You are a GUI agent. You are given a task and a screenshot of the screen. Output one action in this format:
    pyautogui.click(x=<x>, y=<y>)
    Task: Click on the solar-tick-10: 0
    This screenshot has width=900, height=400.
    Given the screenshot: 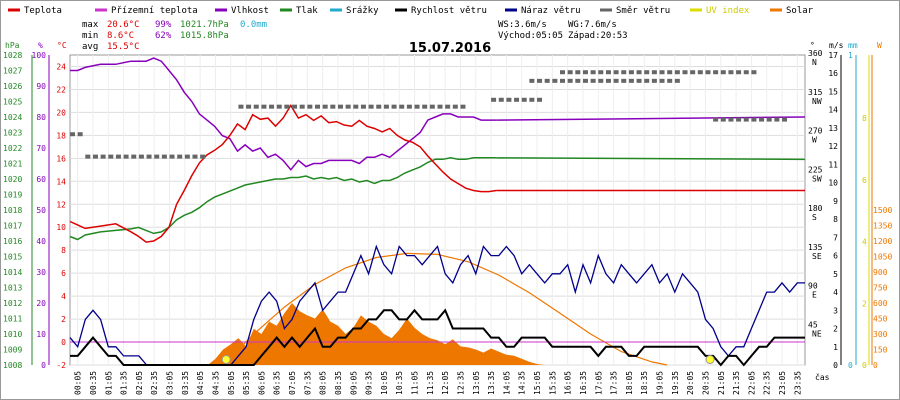 What is the action you would take?
    pyautogui.click(x=875, y=365)
    